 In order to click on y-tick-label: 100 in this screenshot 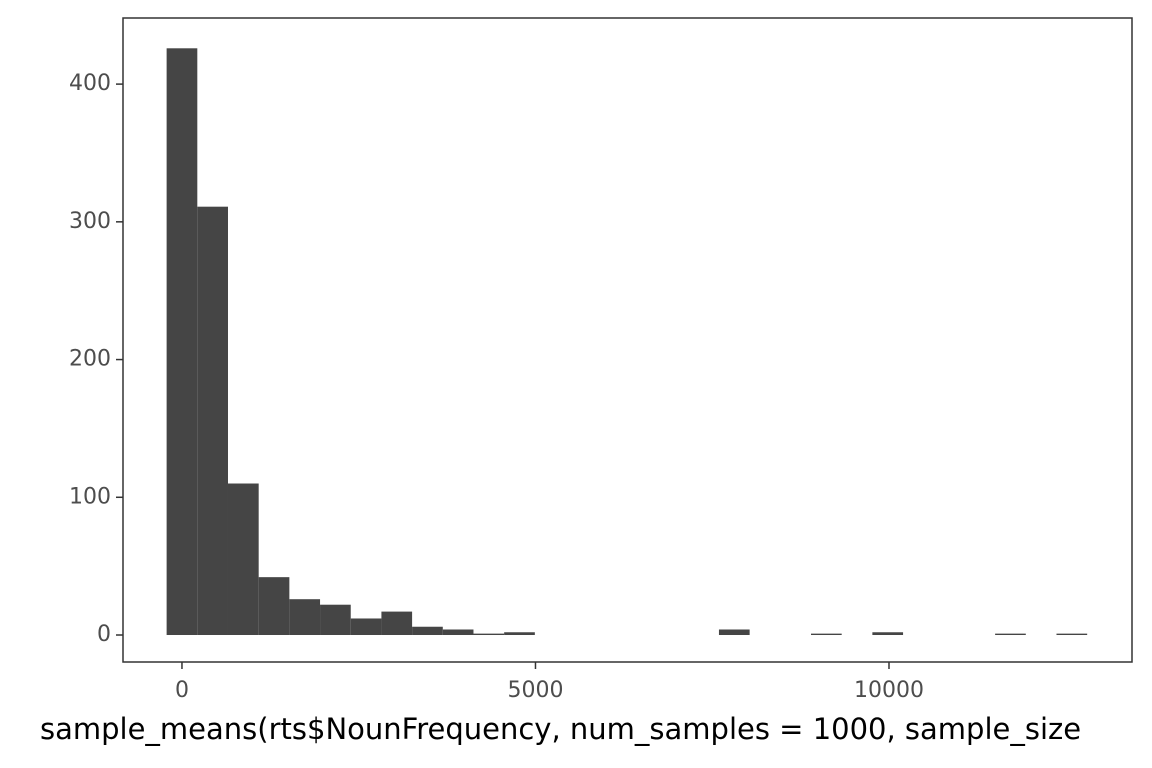, I will do `click(90, 496)`.